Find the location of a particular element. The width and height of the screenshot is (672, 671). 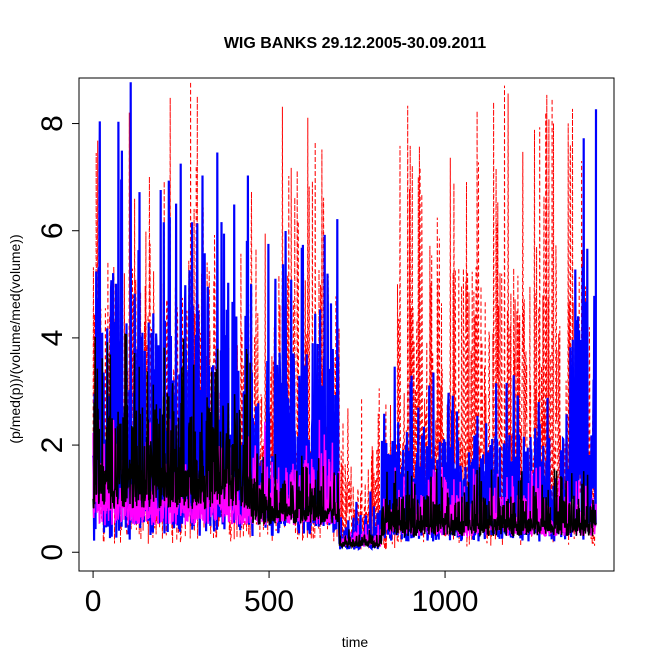

x-axis: 0 500 1000 is located at coordinates (282, 594).